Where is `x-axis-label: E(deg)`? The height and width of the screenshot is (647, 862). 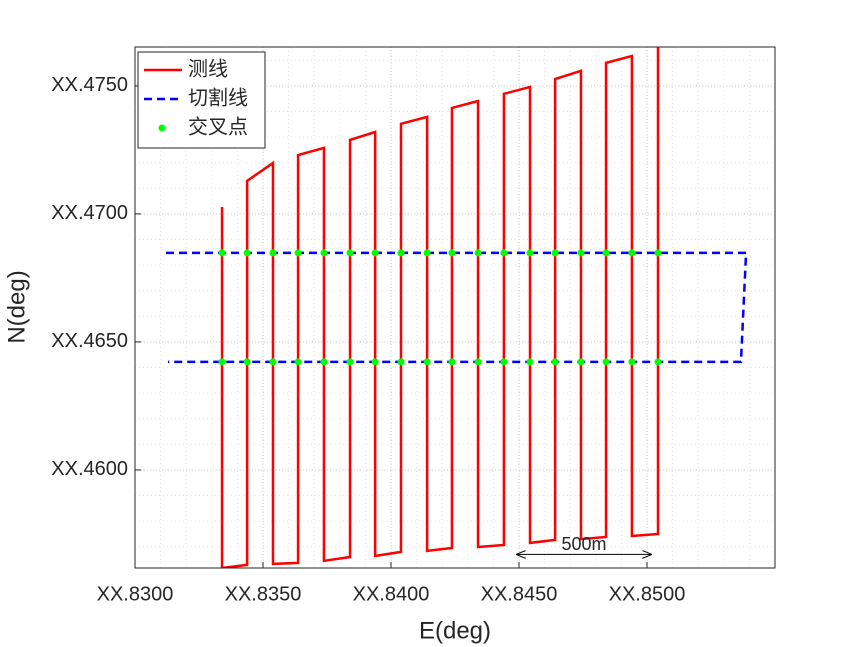
x-axis-label: E(deg) is located at coordinates (455, 630).